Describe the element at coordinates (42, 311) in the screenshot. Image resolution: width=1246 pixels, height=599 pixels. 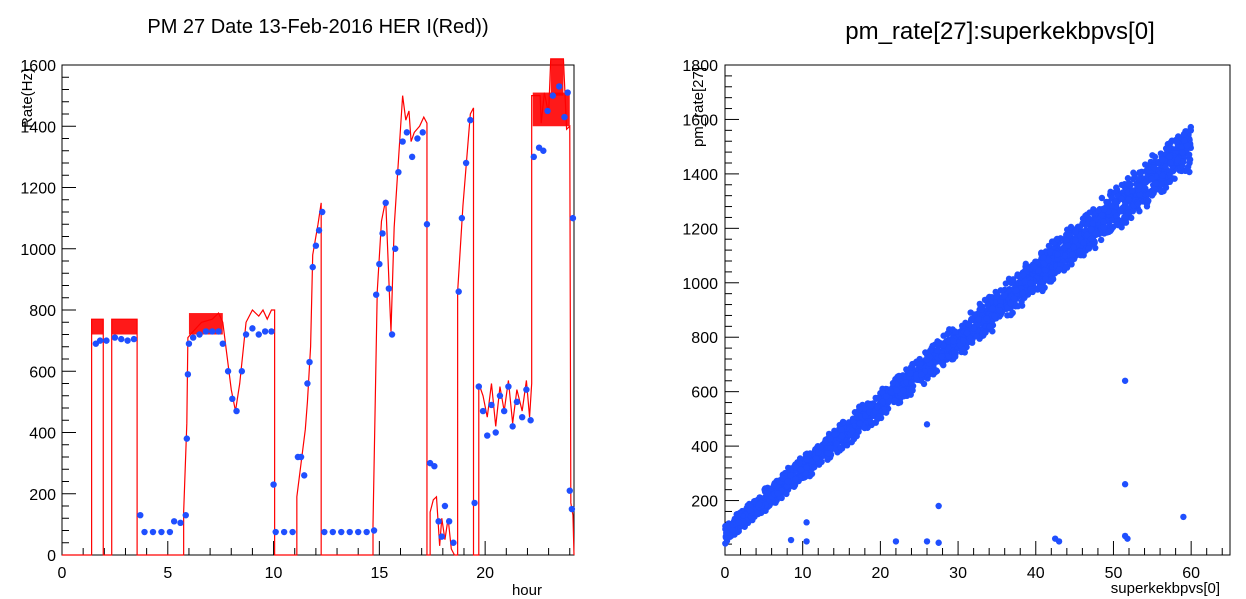
I see `left-y-tick-label: 800` at that location.